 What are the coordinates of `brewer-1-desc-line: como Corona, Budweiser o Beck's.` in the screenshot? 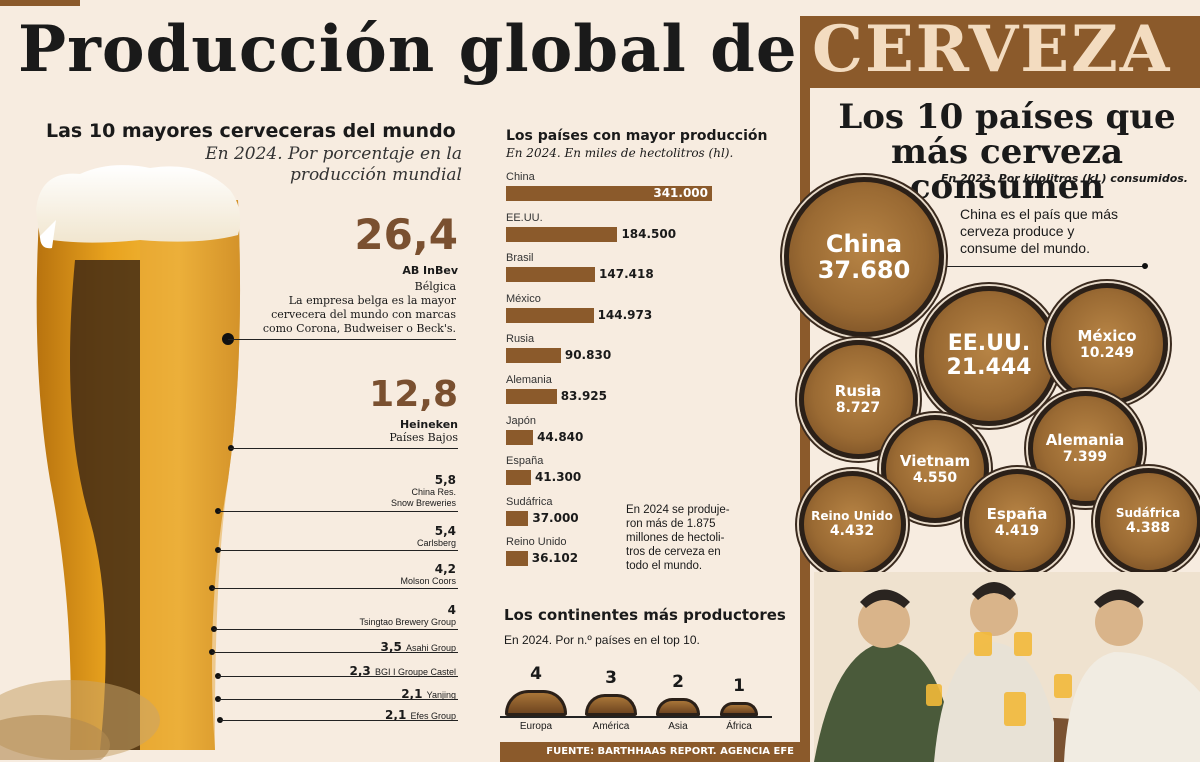 It's located at (359, 328).